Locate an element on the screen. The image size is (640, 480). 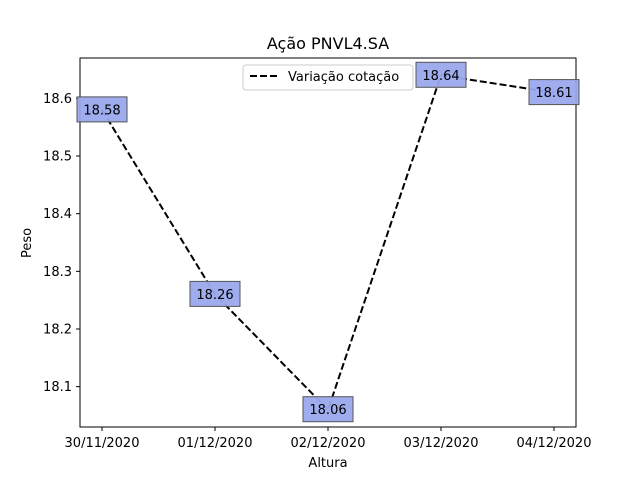
x-tick-label: 04/12/2020 is located at coordinates (554, 443).